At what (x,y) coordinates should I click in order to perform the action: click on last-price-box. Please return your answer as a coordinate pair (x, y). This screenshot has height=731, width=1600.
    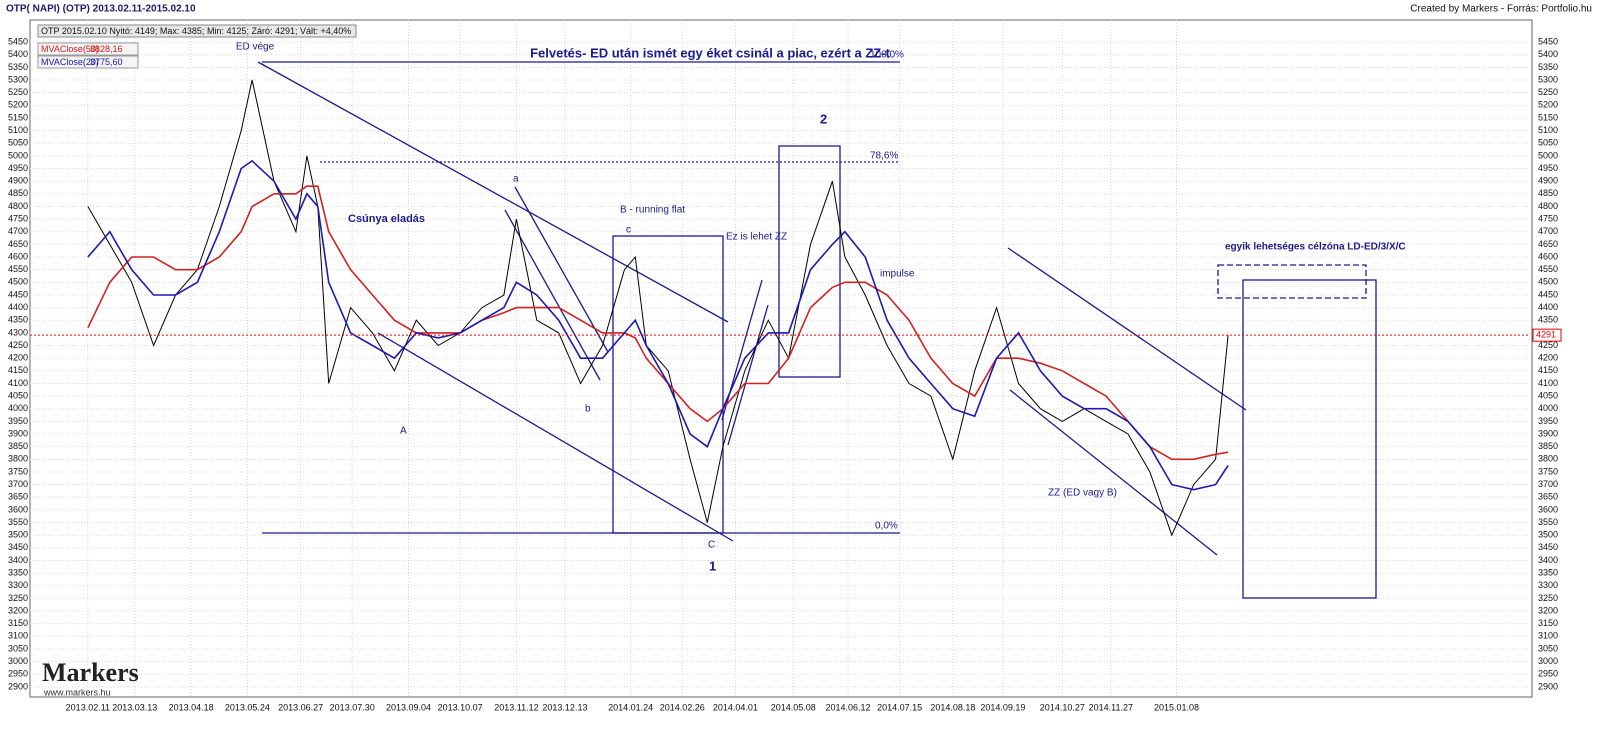
    Looking at the image, I should click on (1547, 335).